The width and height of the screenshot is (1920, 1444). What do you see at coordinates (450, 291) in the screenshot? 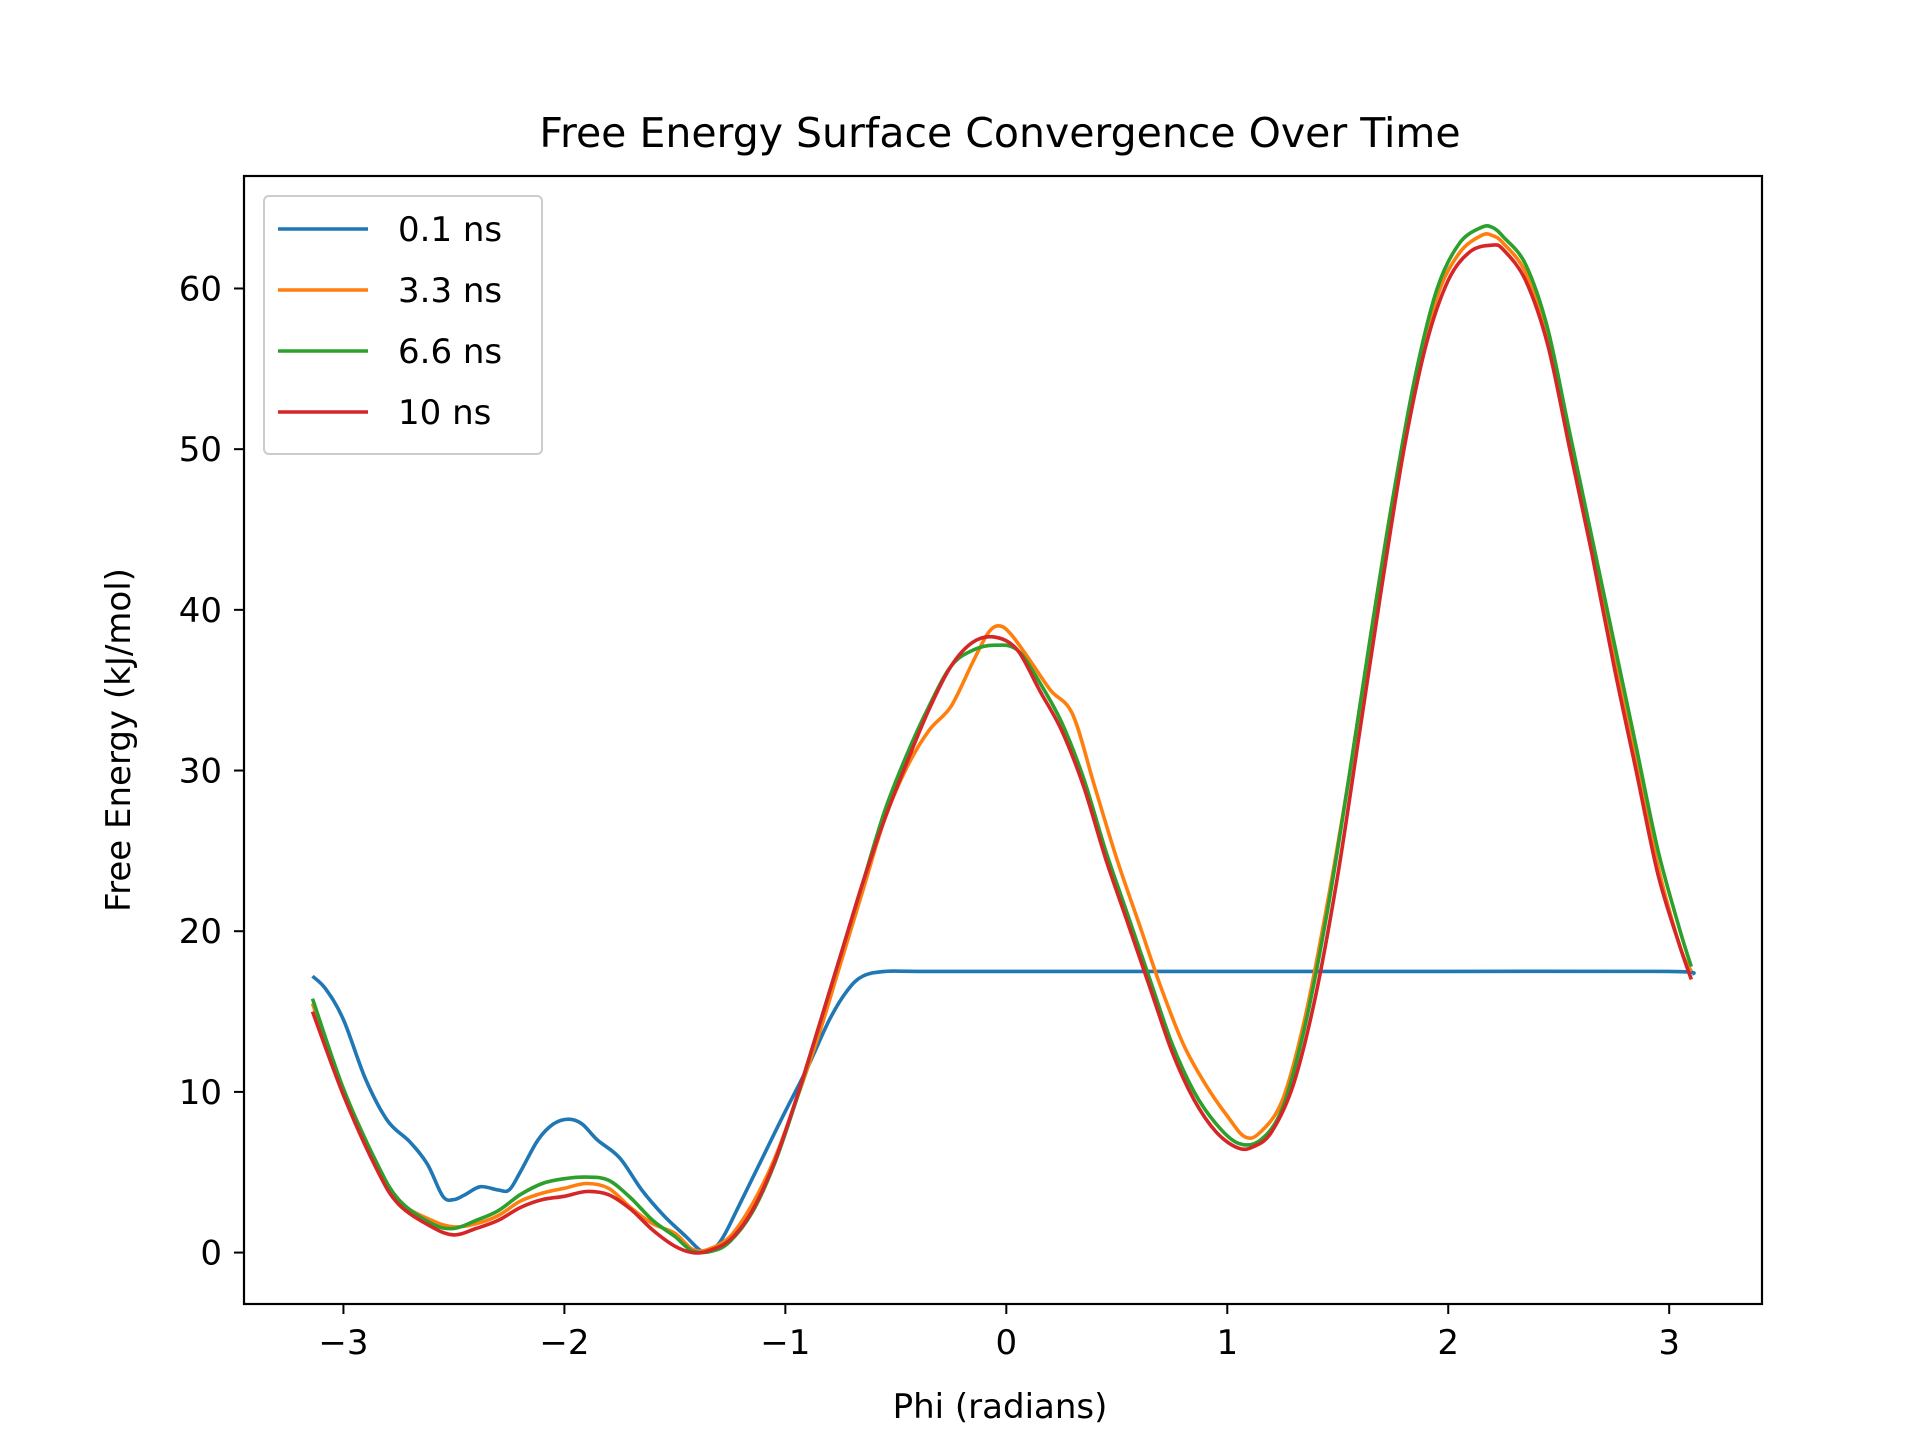
I see `legend-label: 3.3 ns` at bounding box center [450, 291].